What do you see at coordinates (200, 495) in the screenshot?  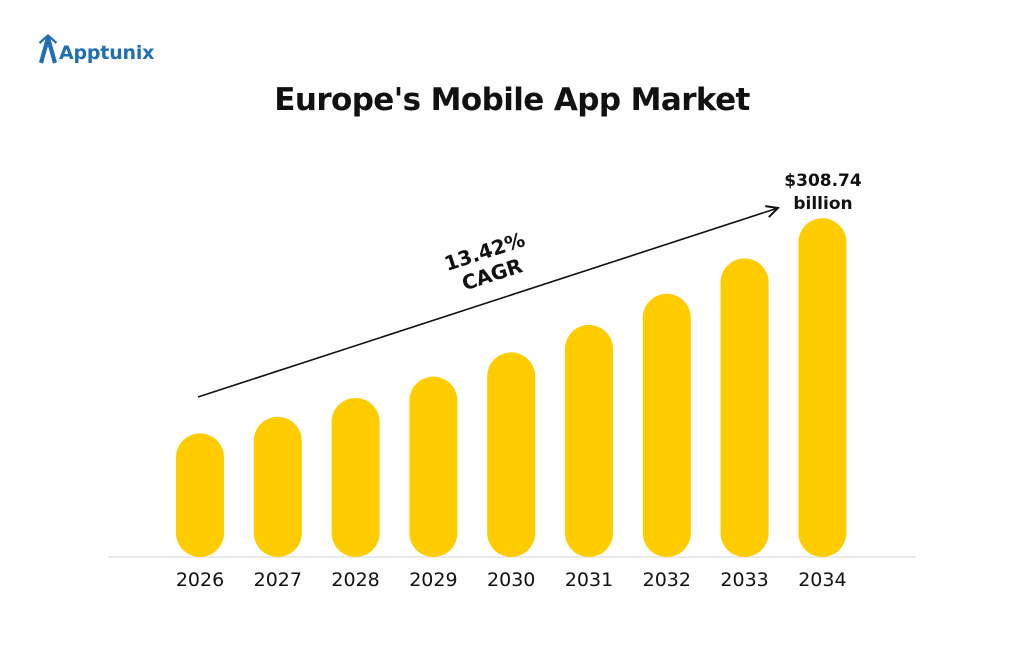 I see `bar-2026` at bounding box center [200, 495].